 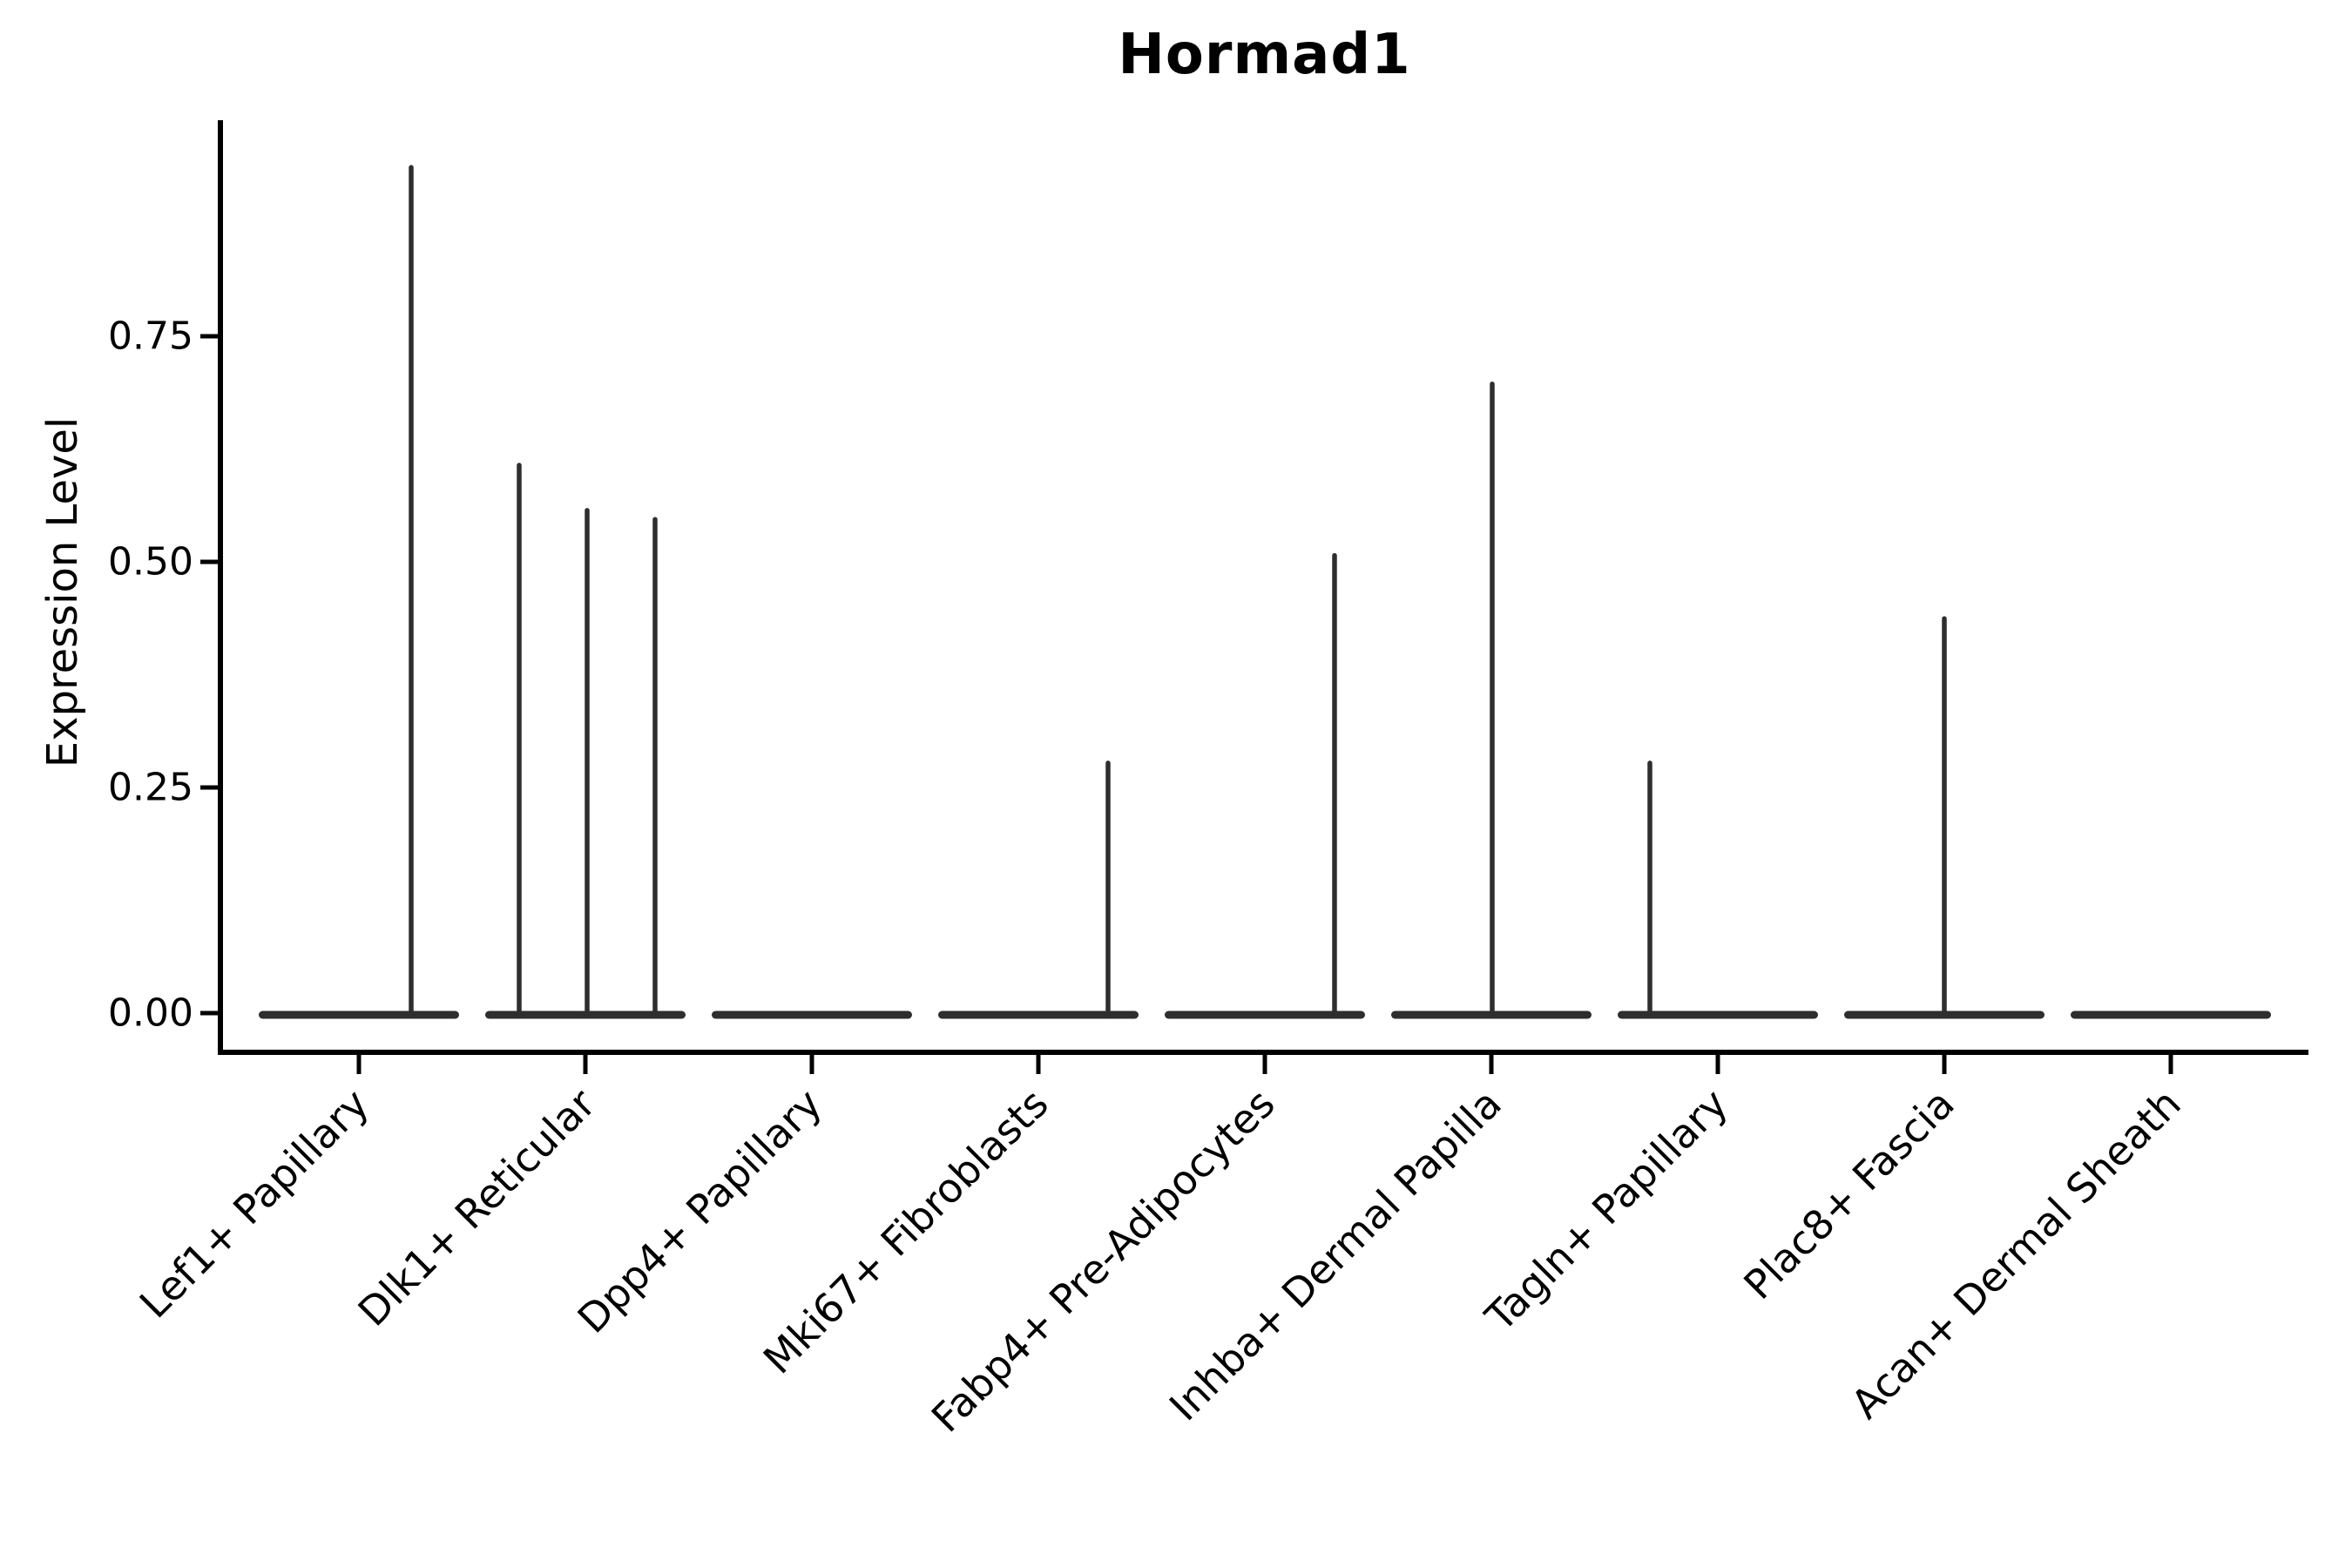 I want to click on y-tick-label: 0.25, so click(x=150, y=788).